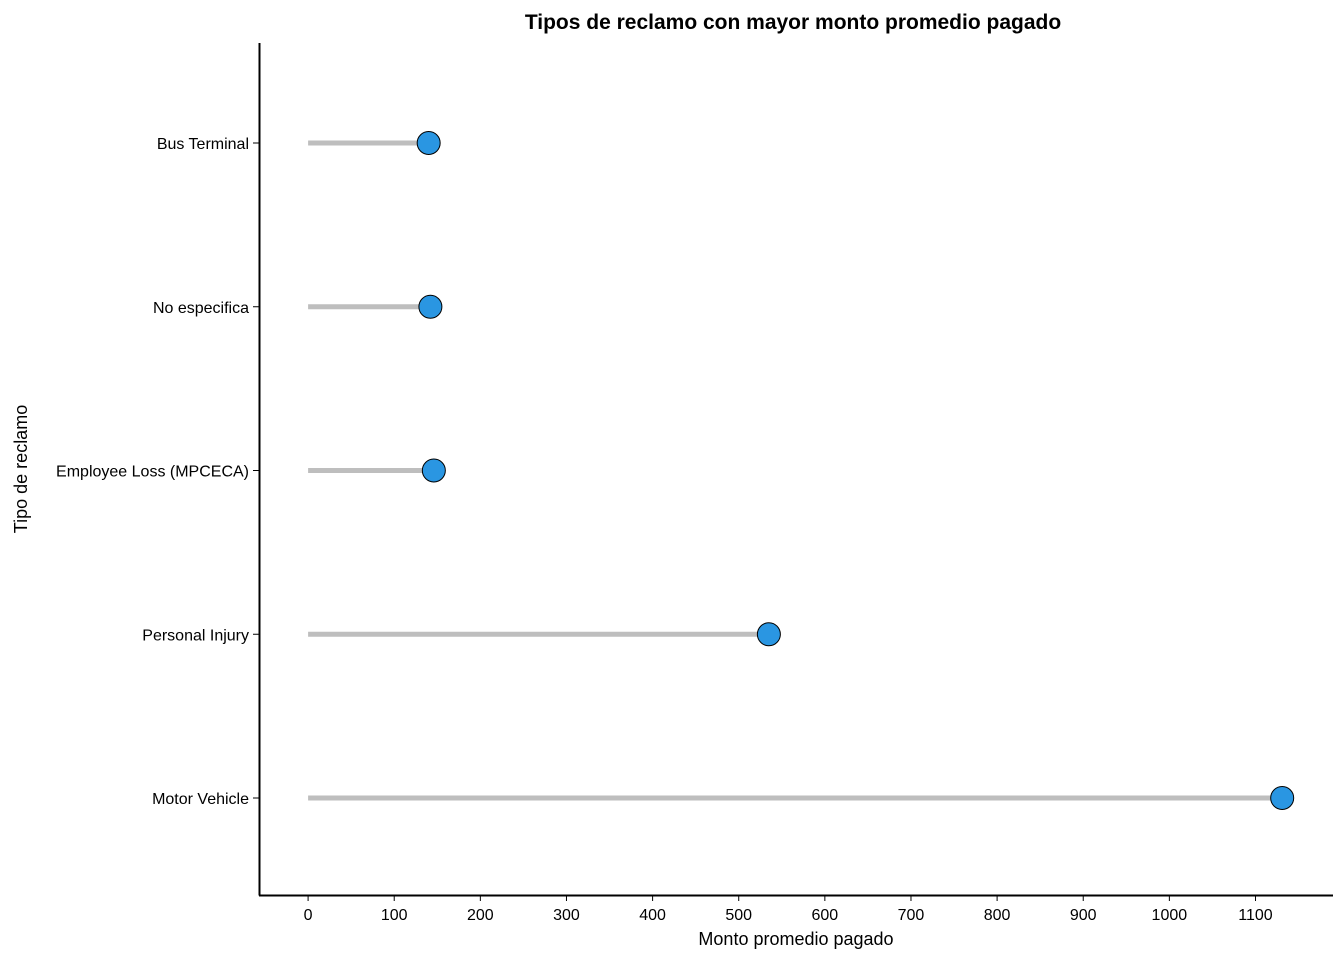 This screenshot has width=1344, height=960. What do you see at coordinates (1255, 915) in the screenshot?
I see `x-tick-label: 1100` at bounding box center [1255, 915].